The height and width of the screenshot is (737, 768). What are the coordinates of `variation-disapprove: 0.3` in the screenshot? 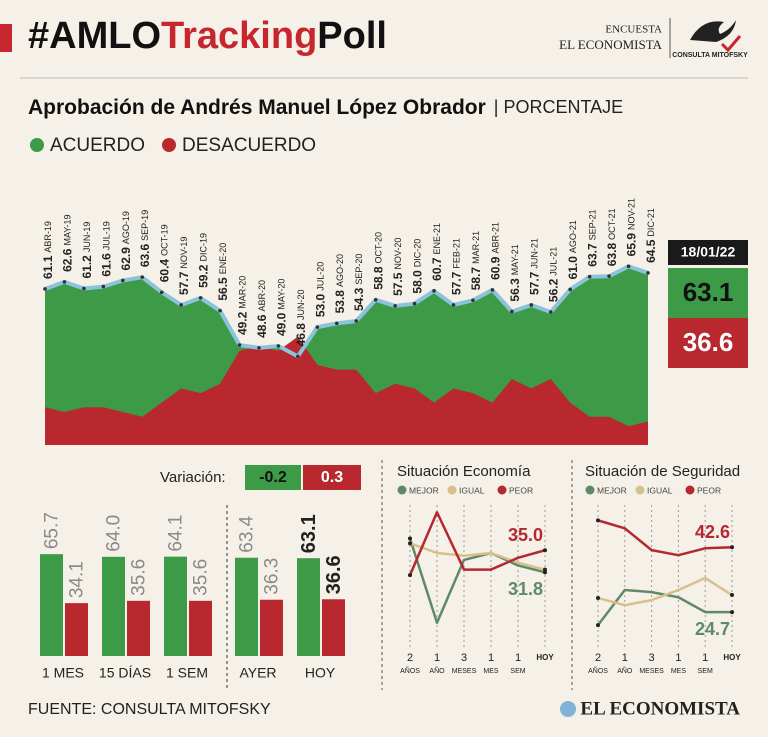 It's located at (332, 477).